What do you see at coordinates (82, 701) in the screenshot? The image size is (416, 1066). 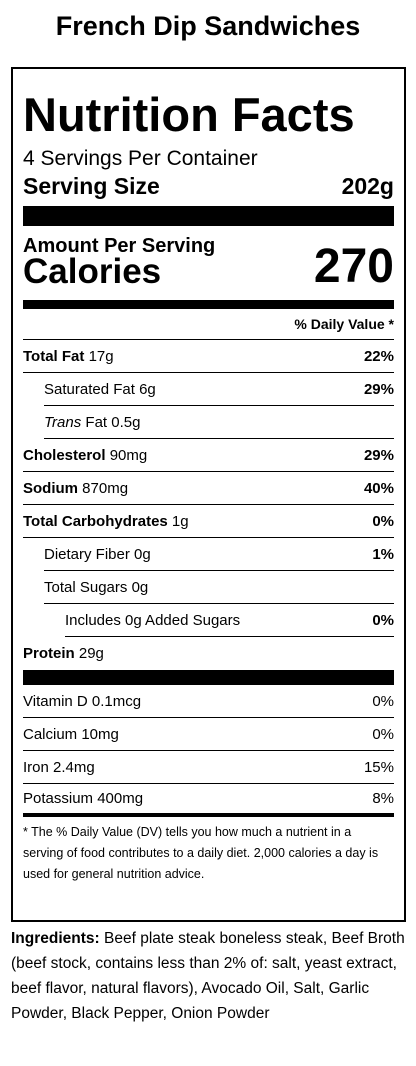 I see `vitamin-text: Vitamin D 0.1mcg` at bounding box center [82, 701].